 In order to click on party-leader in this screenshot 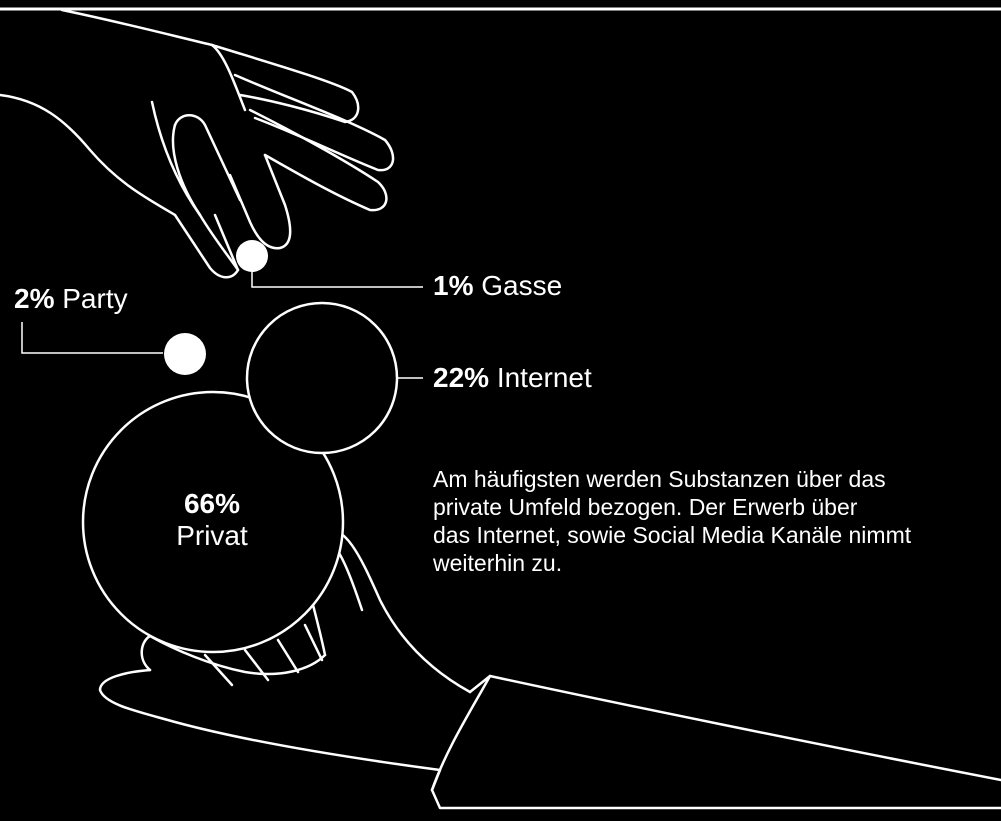, I will do `click(92, 338)`.